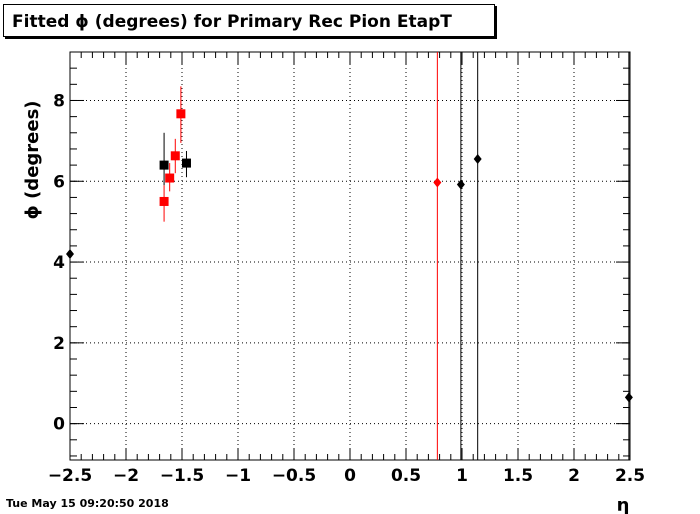  I want to click on y-tick-label: 8, so click(59, 101).